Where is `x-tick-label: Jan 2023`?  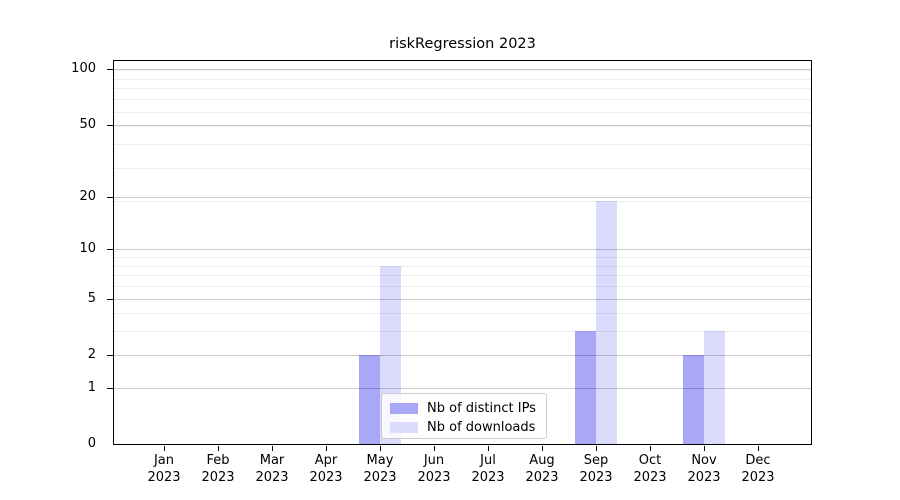 x-tick-label: Jan 2023 is located at coordinates (164, 469).